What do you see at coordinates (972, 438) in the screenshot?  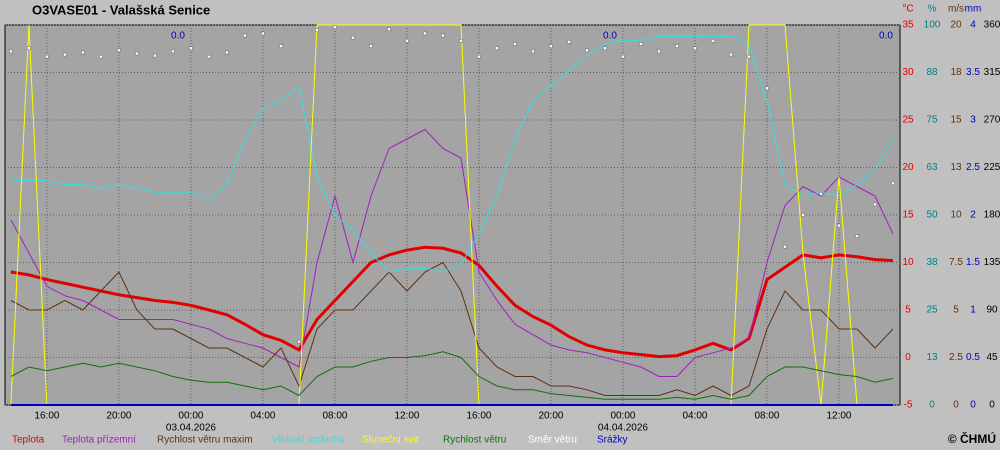 I see `credit: © ČHMÚ` at bounding box center [972, 438].